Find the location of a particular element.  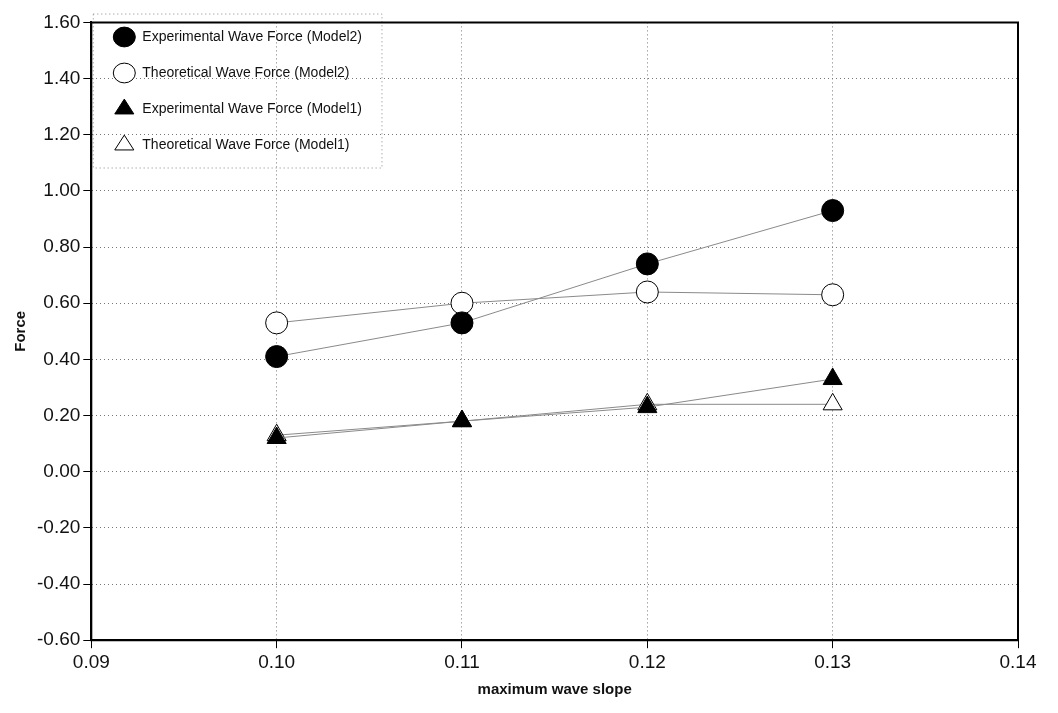

legend-label: Experimental Wave Force (Model2) is located at coordinates (252, 35).